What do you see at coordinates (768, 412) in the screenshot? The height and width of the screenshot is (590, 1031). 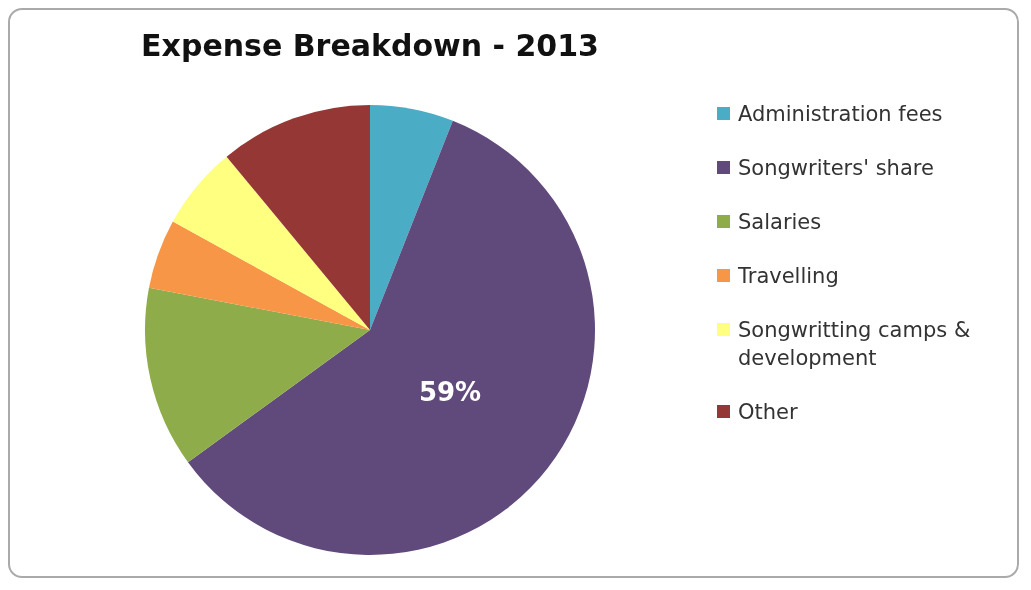 I see `legend-label: Other` at bounding box center [768, 412].